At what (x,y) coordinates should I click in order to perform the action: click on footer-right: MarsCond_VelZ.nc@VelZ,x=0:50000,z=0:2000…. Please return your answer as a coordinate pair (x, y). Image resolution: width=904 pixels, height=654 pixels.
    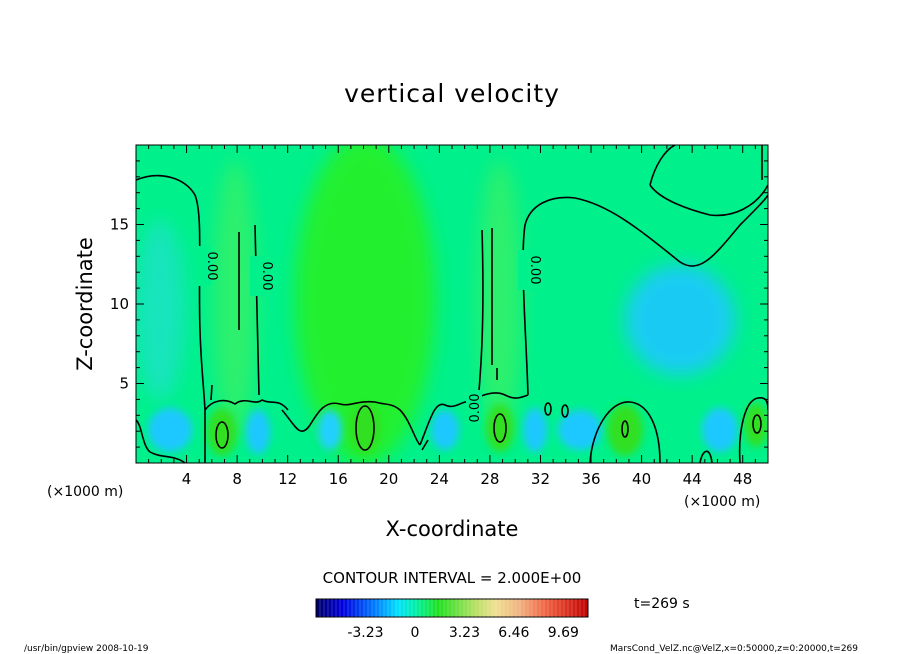
    Looking at the image, I should click on (734, 649).